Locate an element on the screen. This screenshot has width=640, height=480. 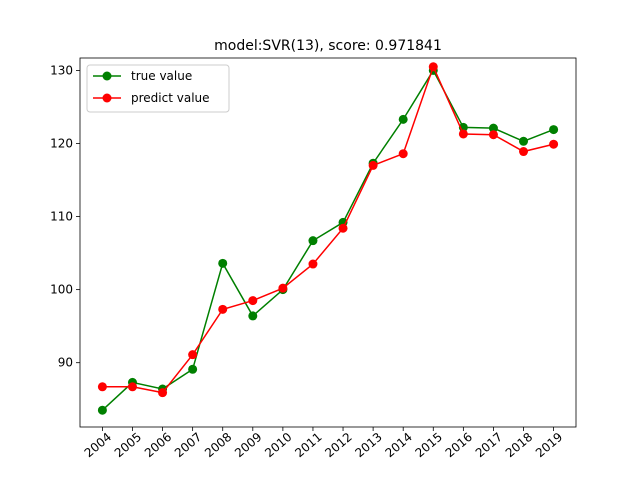
y-tick-label: 110 is located at coordinates (61, 217).